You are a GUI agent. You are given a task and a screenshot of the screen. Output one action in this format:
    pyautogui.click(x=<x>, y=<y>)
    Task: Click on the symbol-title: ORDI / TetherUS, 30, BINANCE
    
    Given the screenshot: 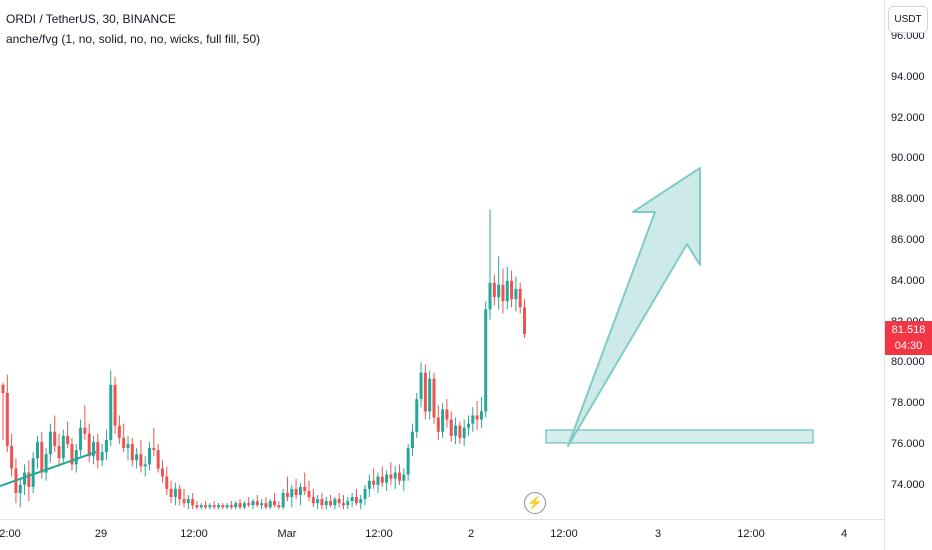 What is the action you would take?
    pyautogui.click(x=91, y=19)
    